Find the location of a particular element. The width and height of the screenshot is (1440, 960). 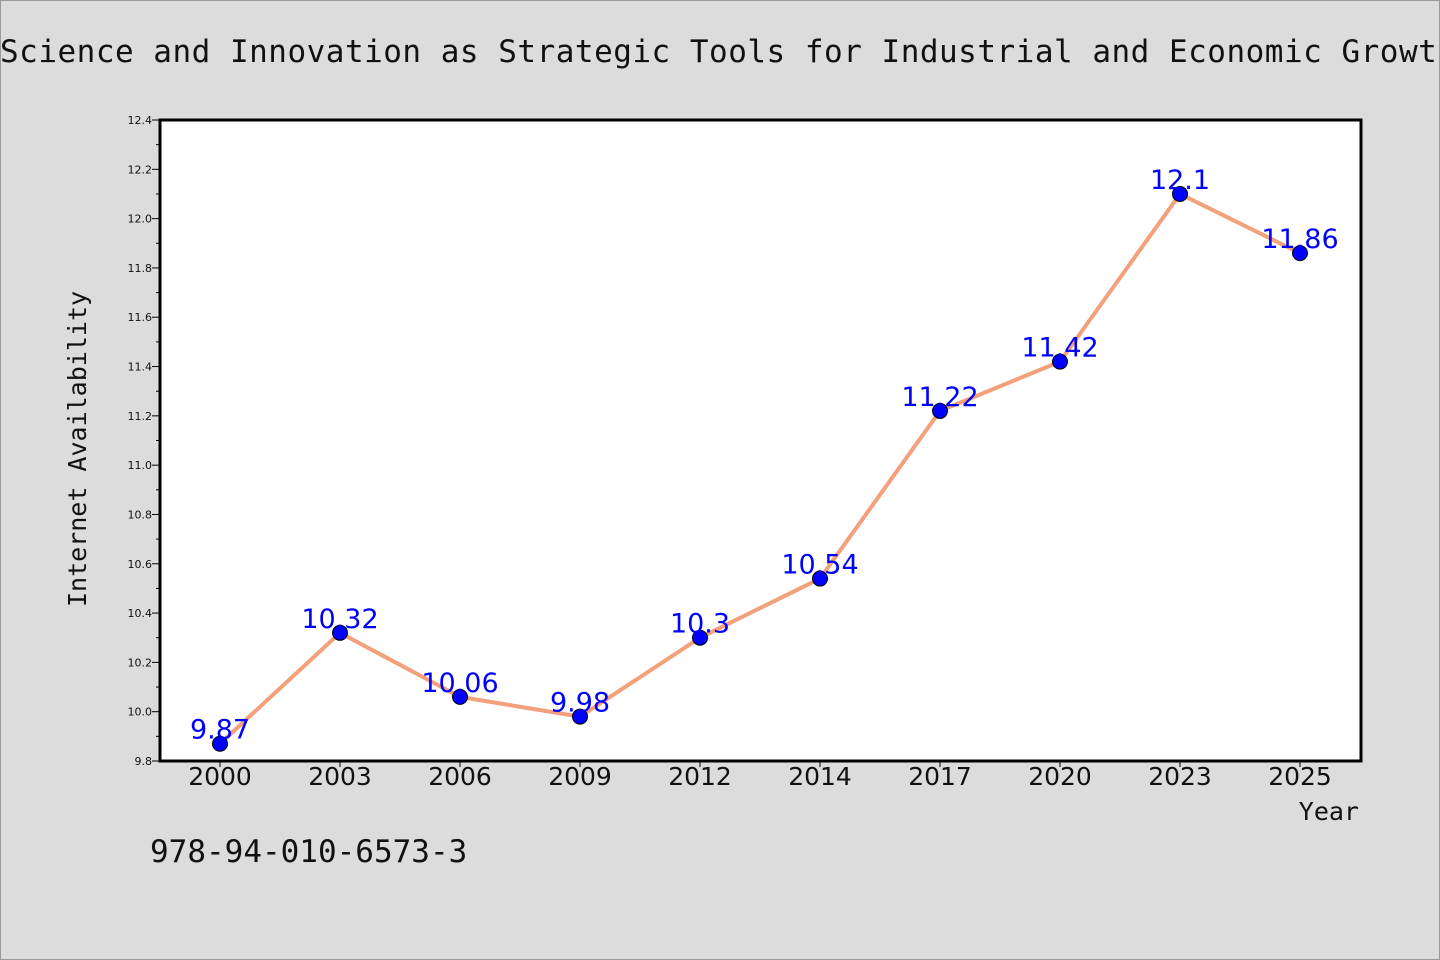

data-label: 9.87 is located at coordinates (220, 730).